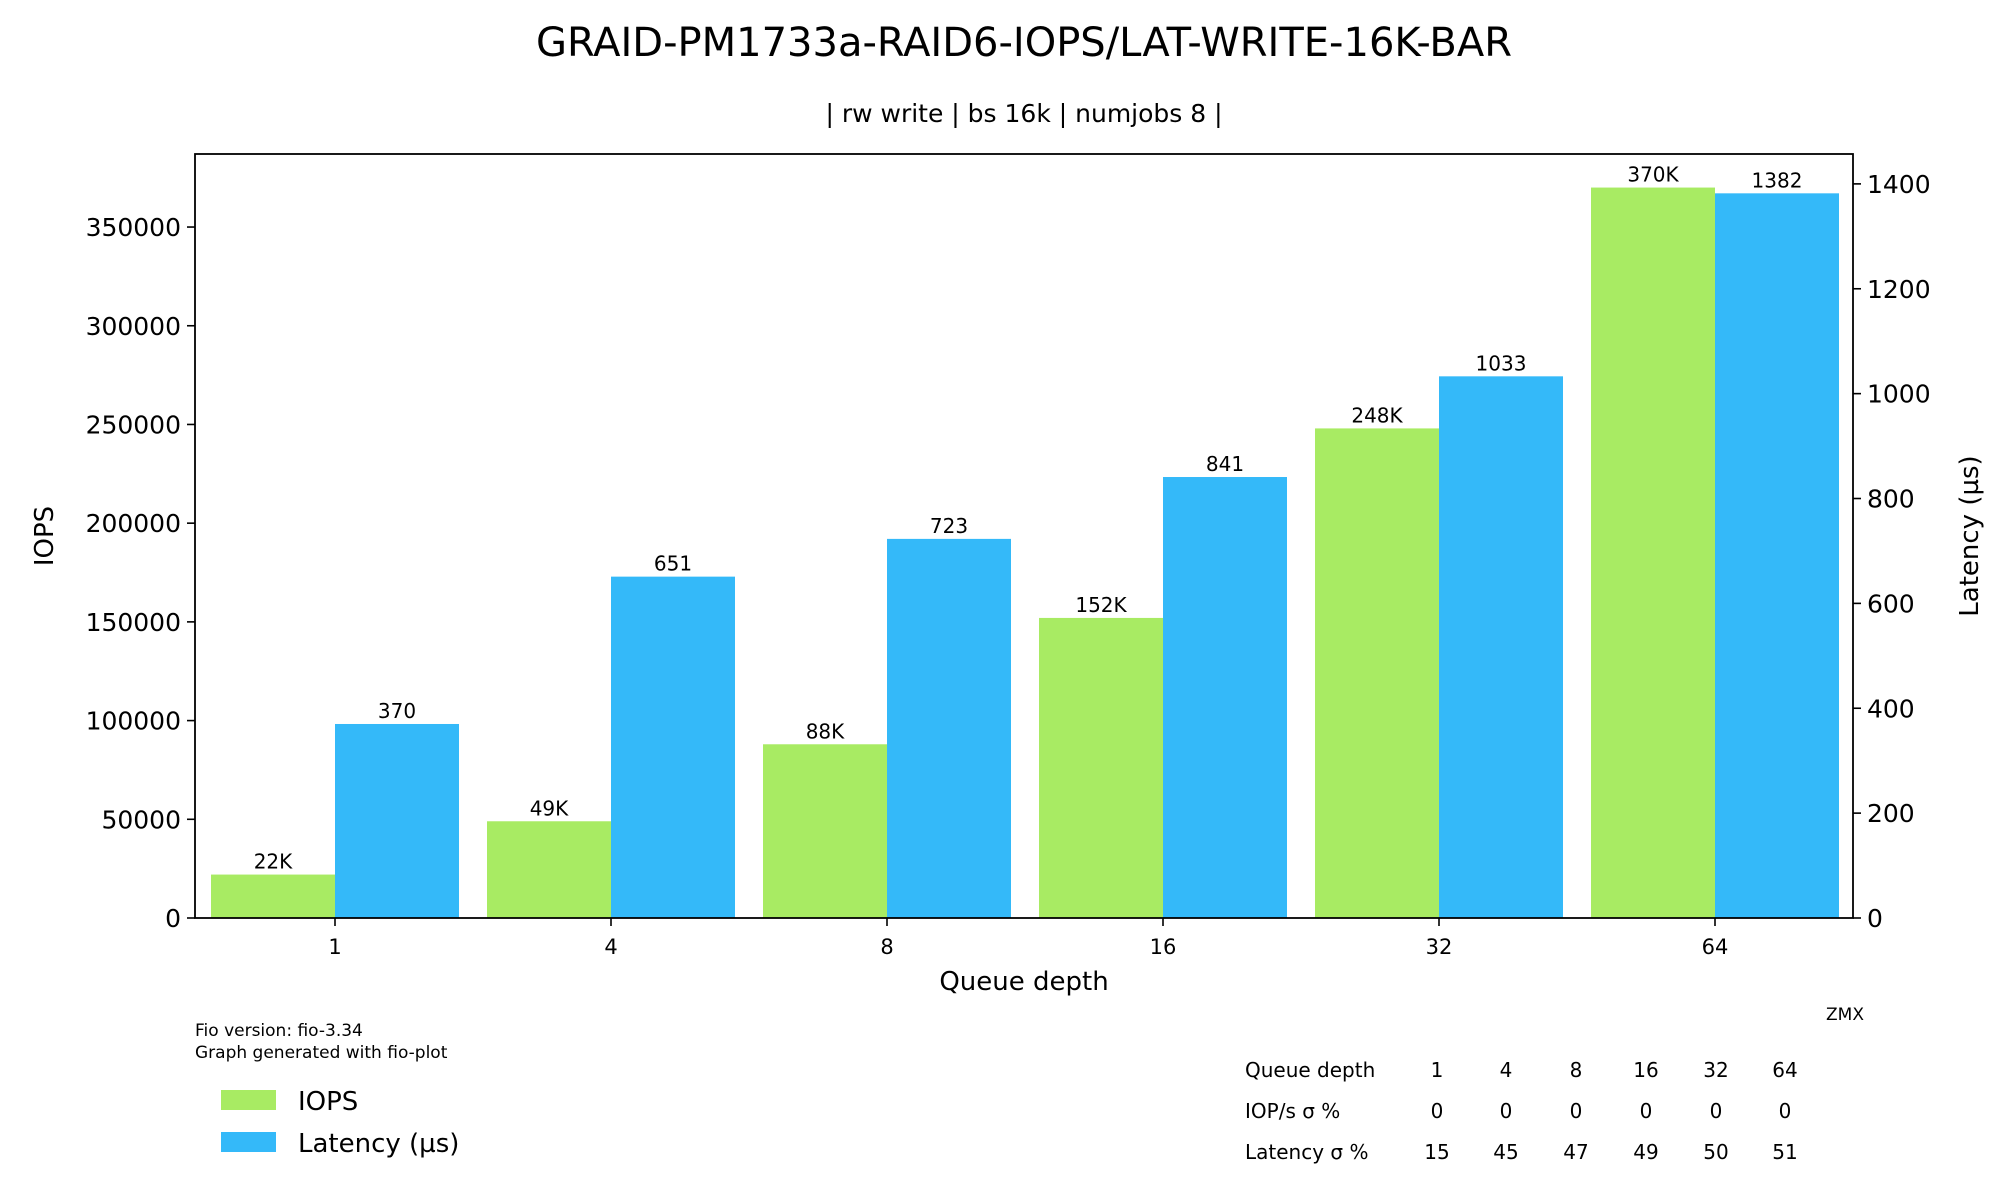 This screenshot has width=2000, height=1200. Describe the element at coordinates (1891, 603) in the screenshot. I see `y2-tick-label: 600` at that location.